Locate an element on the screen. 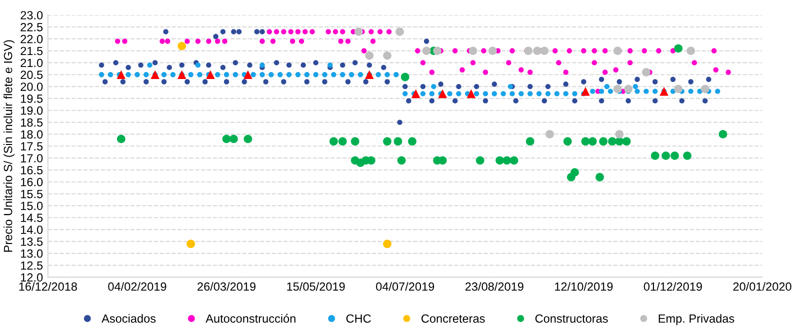  y-tick-label: 15.5 is located at coordinates (32, 194).